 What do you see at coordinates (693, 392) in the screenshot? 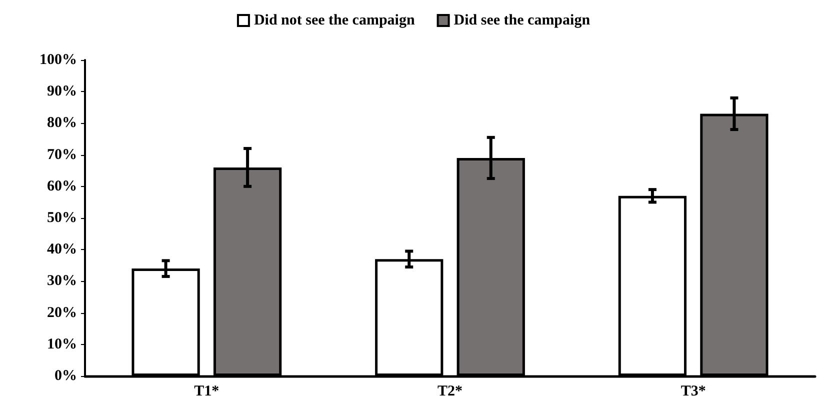
I see `x-tick-label: T3*` at bounding box center [693, 392].